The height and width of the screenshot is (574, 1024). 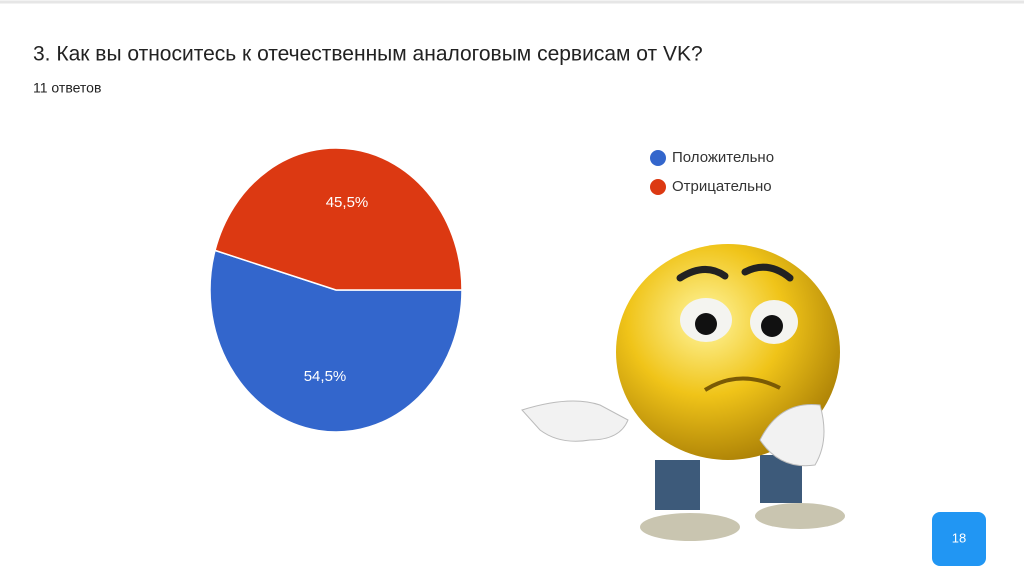 What do you see at coordinates (67, 88) in the screenshot?
I see `chart-subtitle: 11 ответов` at bounding box center [67, 88].